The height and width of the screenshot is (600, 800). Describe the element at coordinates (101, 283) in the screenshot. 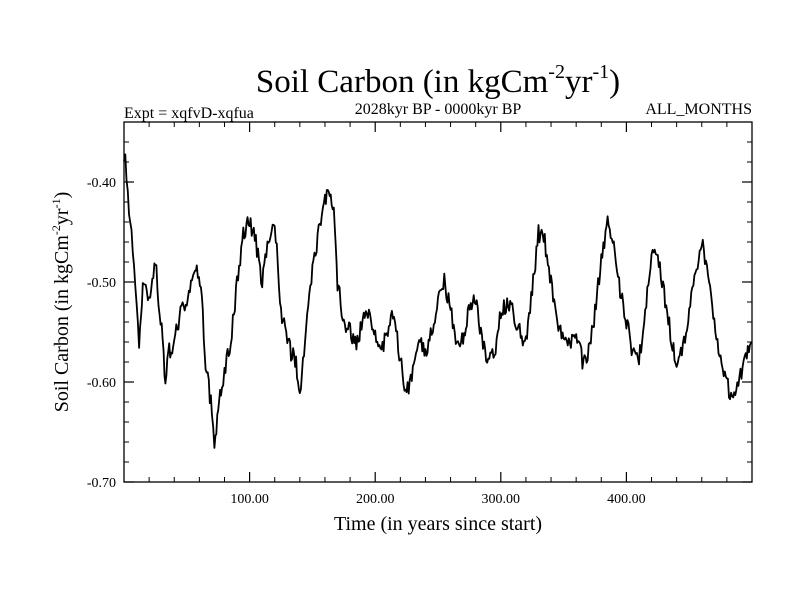

I see `y-tick-label: -0.50` at that location.